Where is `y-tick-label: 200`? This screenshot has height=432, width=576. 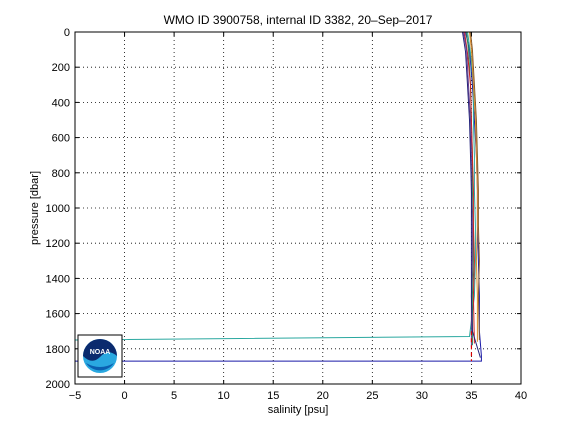
y-tick-label: 200 is located at coordinates (61, 68).